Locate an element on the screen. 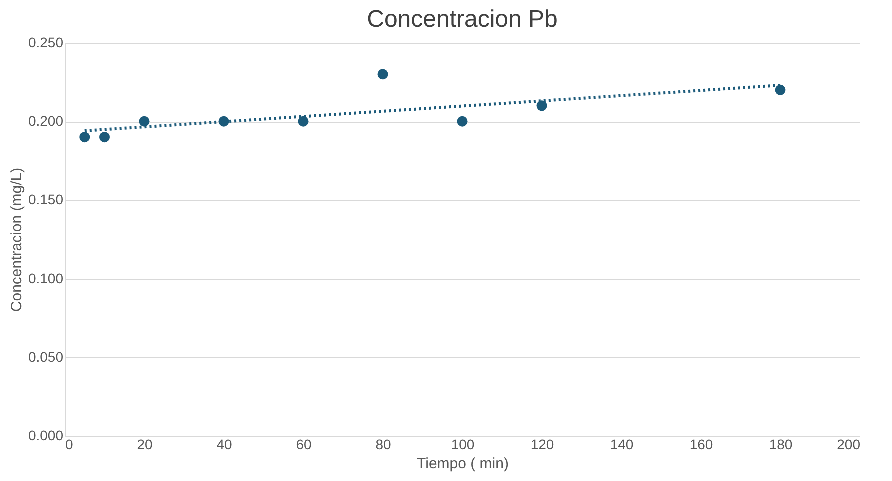 This screenshot has width=892, height=481. x-axis-title: Tiempo ( min) is located at coordinates (463, 464).